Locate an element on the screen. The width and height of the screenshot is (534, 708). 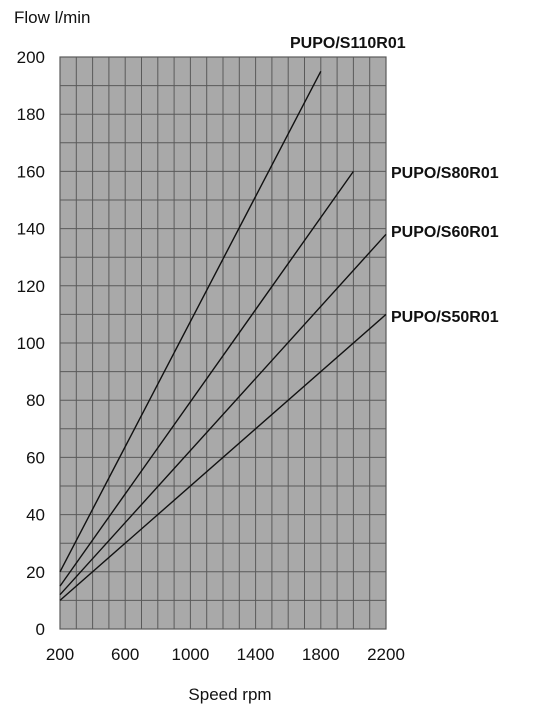
series-label-3: PUPO/S50R01 is located at coordinates (445, 317).